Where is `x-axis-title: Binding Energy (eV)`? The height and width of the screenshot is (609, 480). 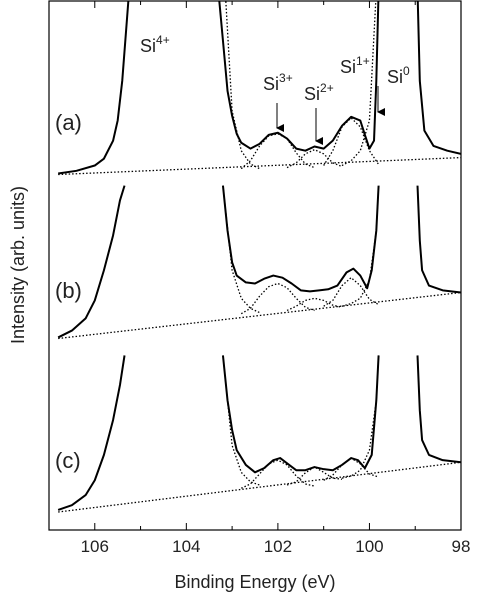 x-axis-title: Binding Energy (eV) is located at coordinates (254, 582).